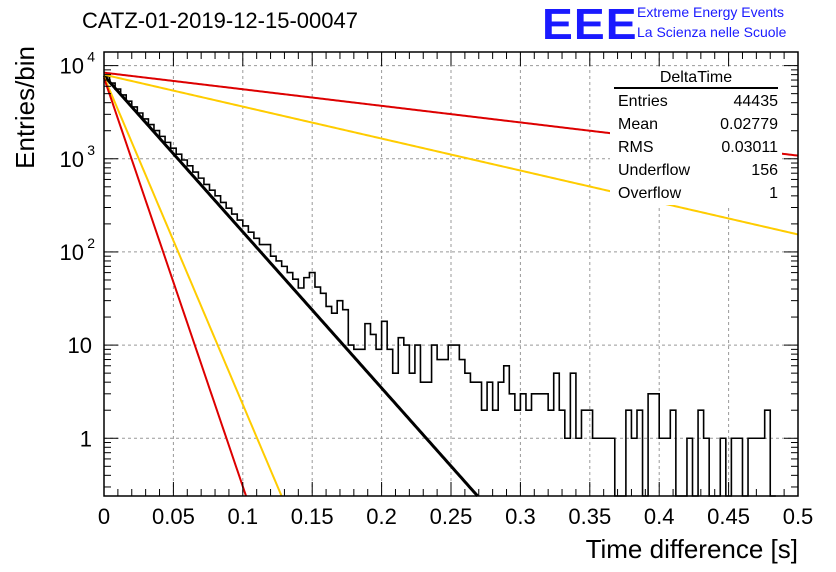 This screenshot has width=836, height=572. What do you see at coordinates (381, 516) in the screenshot?
I see `x-tick-label: 0.2` at bounding box center [381, 516].